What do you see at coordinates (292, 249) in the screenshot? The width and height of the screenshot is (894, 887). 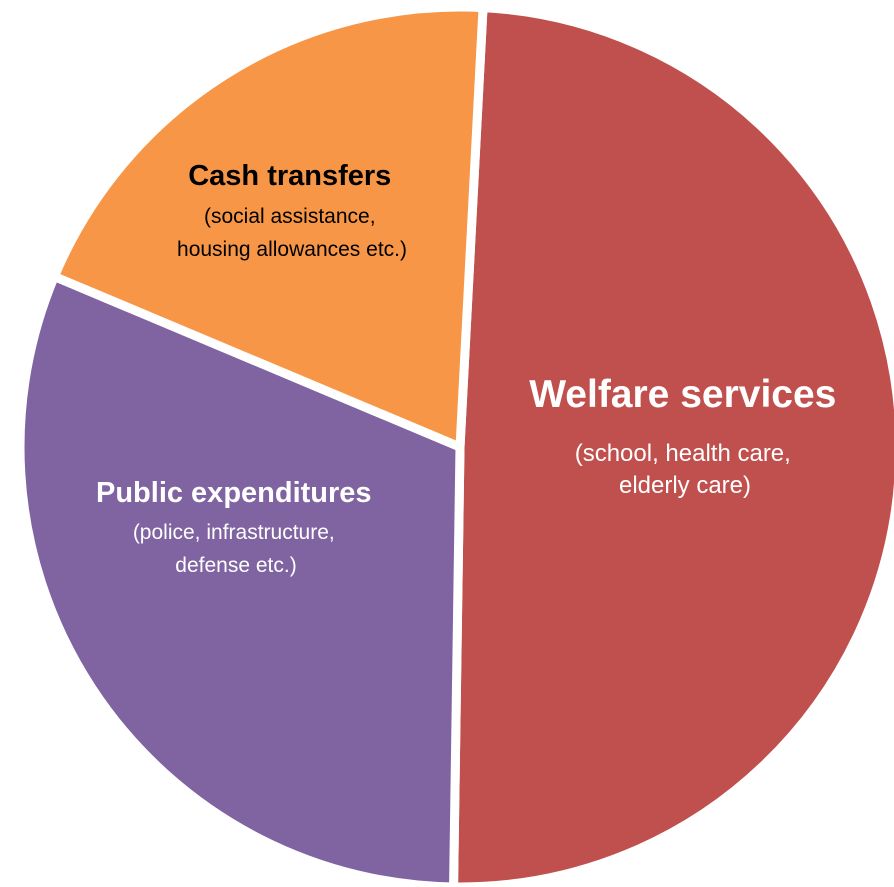 I see `label-cash-transfers-detail-2: housing allowances etc.)` at bounding box center [292, 249].